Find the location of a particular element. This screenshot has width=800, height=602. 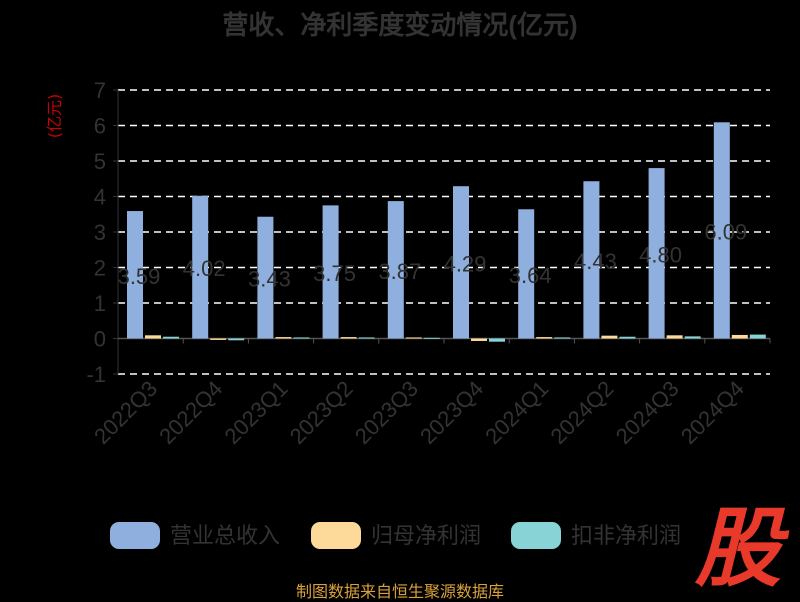

x-tick-label: 2024Q4 is located at coordinates (712, 412).